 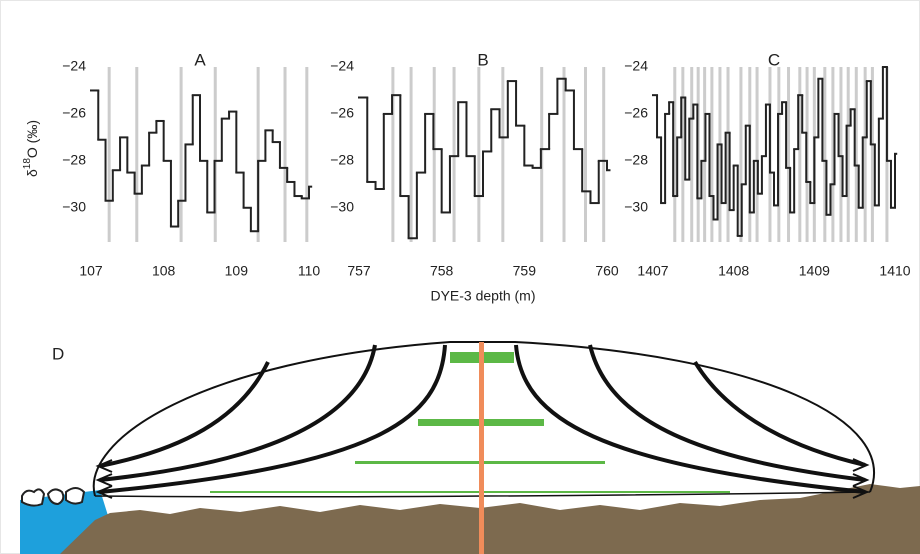 I want to click on chart-title: B, so click(x=482, y=59).